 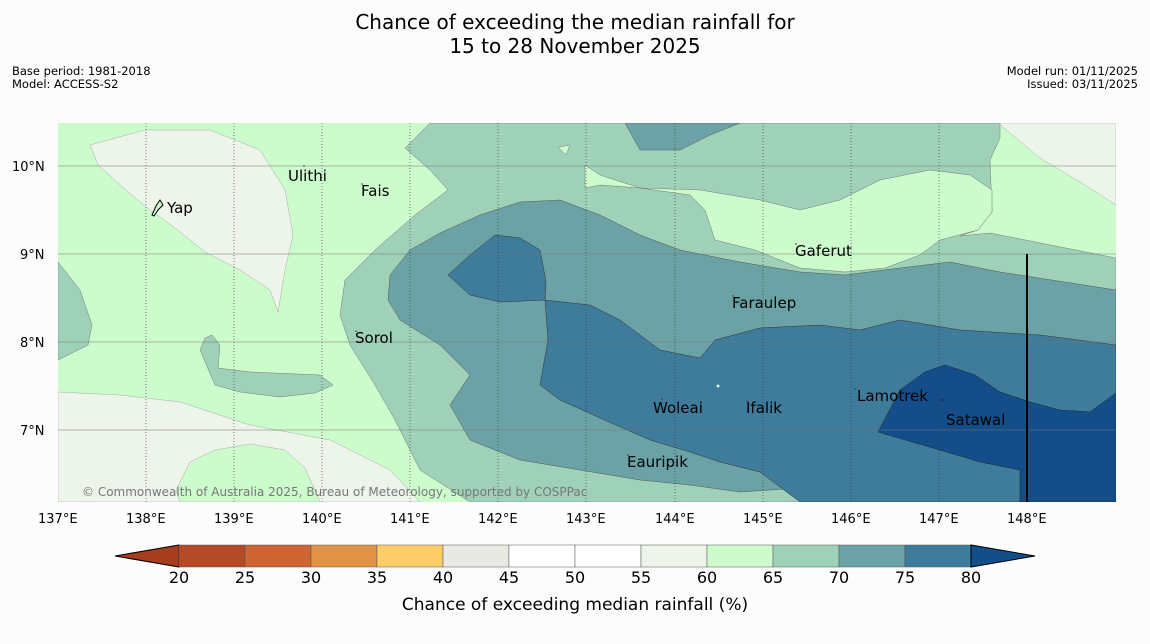 What do you see at coordinates (307, 176) in the screenshot?
I see `place-label-ulithi: Ulithi` at bounding box center [307, 176].